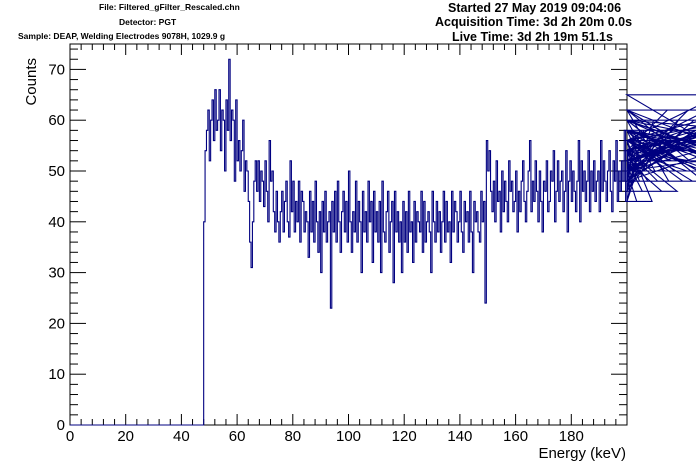 The height and width of the screenshot is (472, 696). Describe the element at coordinates (61, 425) in the screenshot. I see `y-tick-label: 0` at that location.